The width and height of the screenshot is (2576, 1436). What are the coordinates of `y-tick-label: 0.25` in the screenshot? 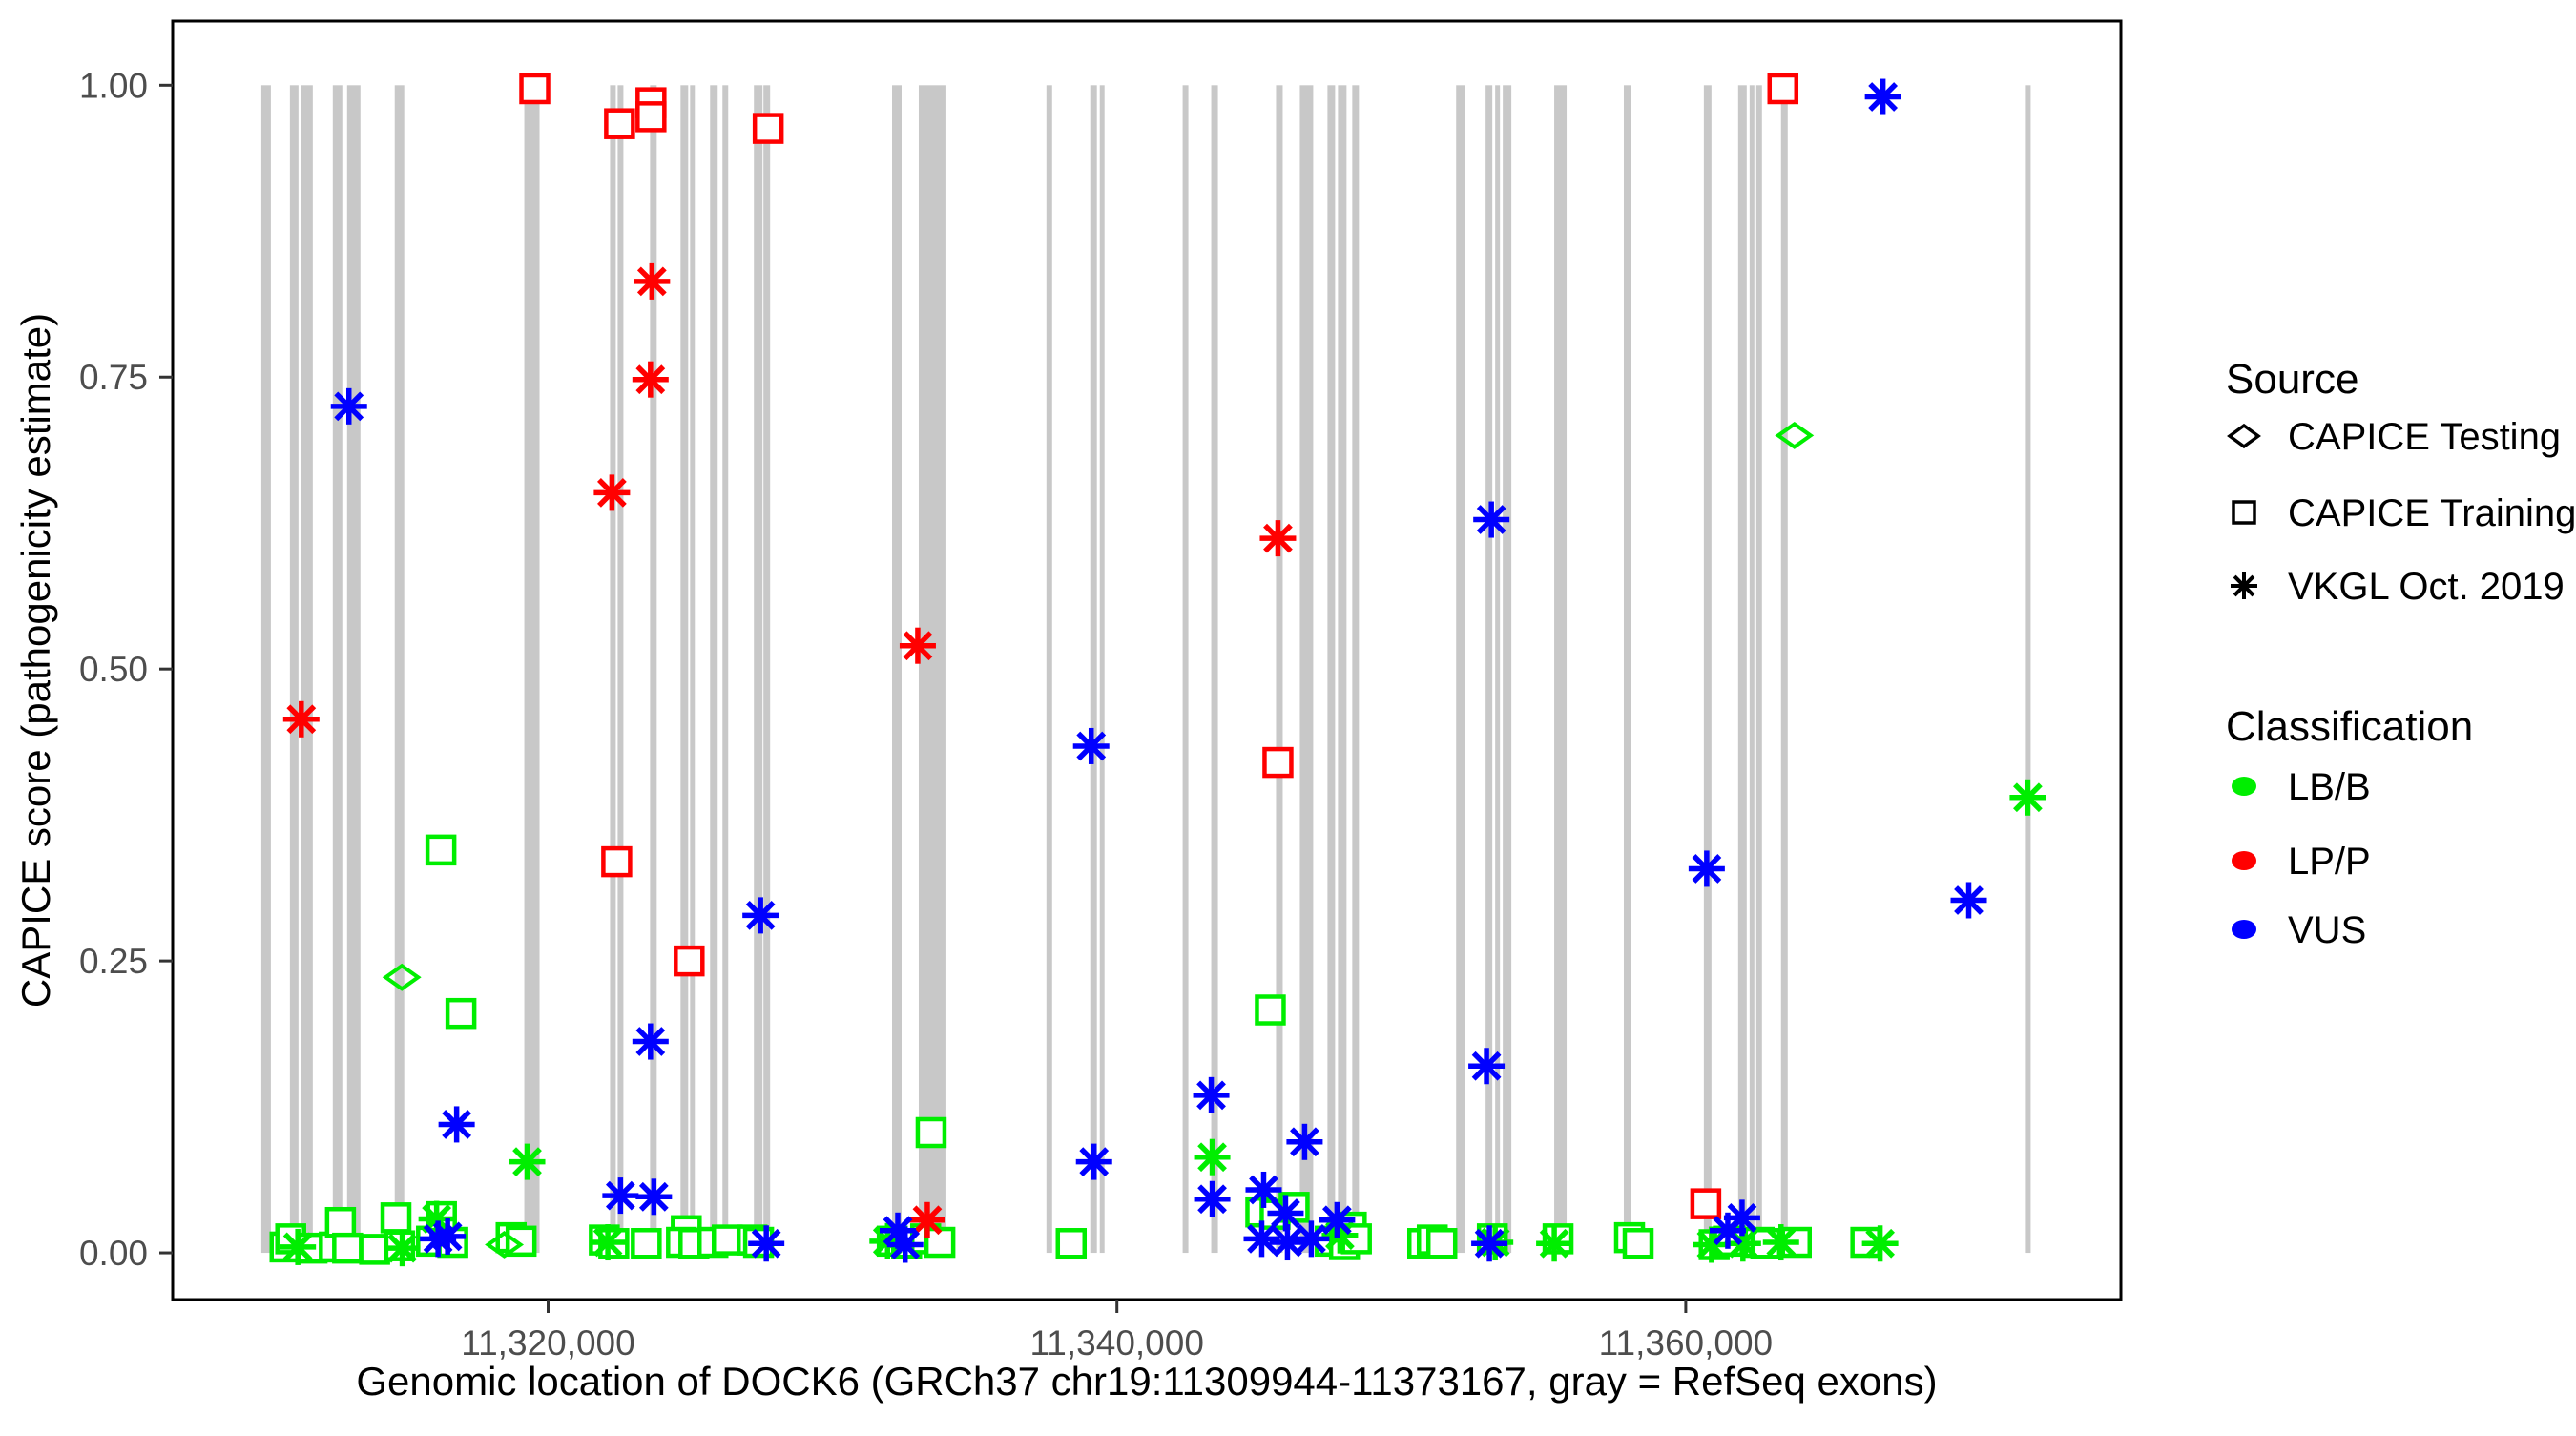 It's located at (113, 961).